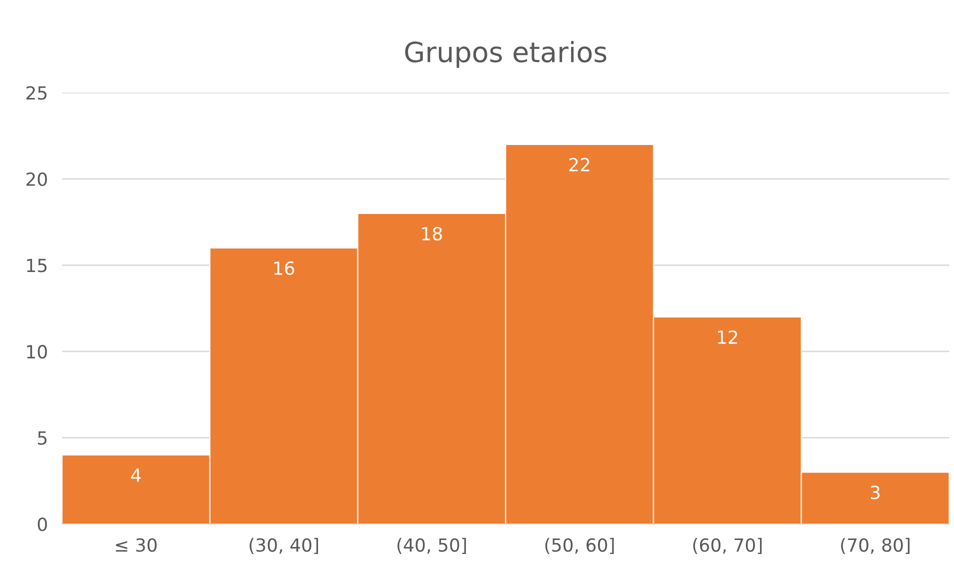 The height and width of the screenshot is (579, 954). What do you see at coordinates (728, 337) in the screenshot?
I see `data-label: 12` at bounding box center [728, 337].